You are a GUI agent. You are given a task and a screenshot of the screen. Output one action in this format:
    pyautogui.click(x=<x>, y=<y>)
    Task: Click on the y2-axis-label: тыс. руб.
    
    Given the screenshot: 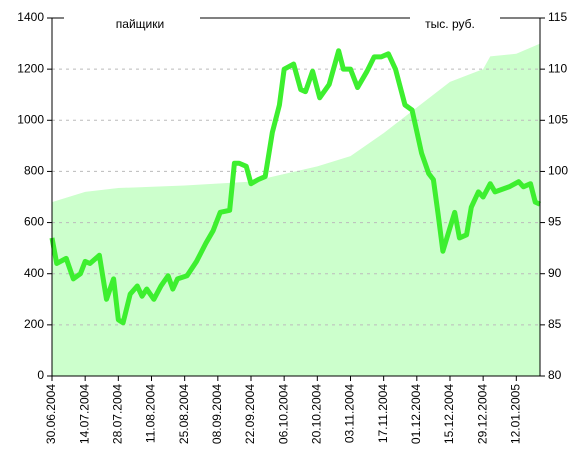 What is the action you would take?
    pyautogui.click(x=450, y=24)
    